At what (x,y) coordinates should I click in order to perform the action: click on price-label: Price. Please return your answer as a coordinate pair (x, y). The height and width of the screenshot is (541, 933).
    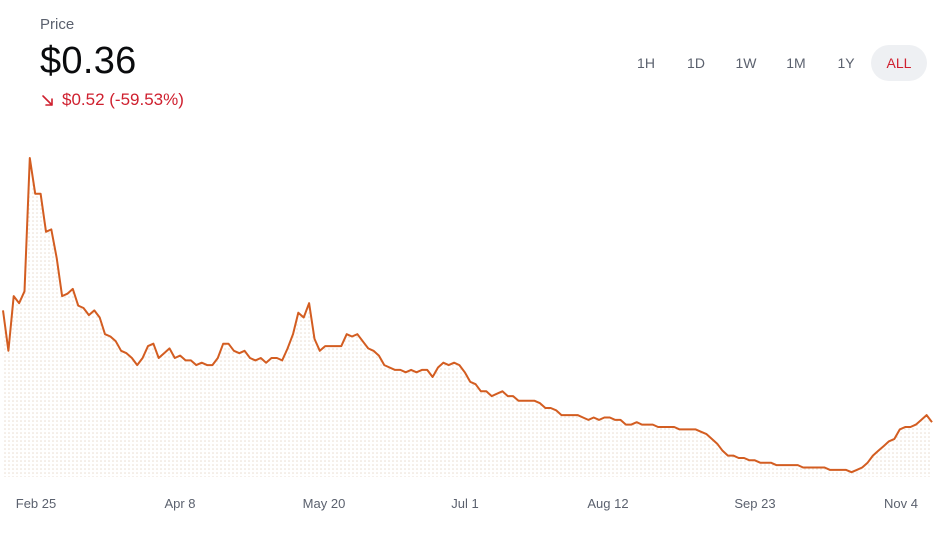
    Looking at the image, I should click on (57, 24).